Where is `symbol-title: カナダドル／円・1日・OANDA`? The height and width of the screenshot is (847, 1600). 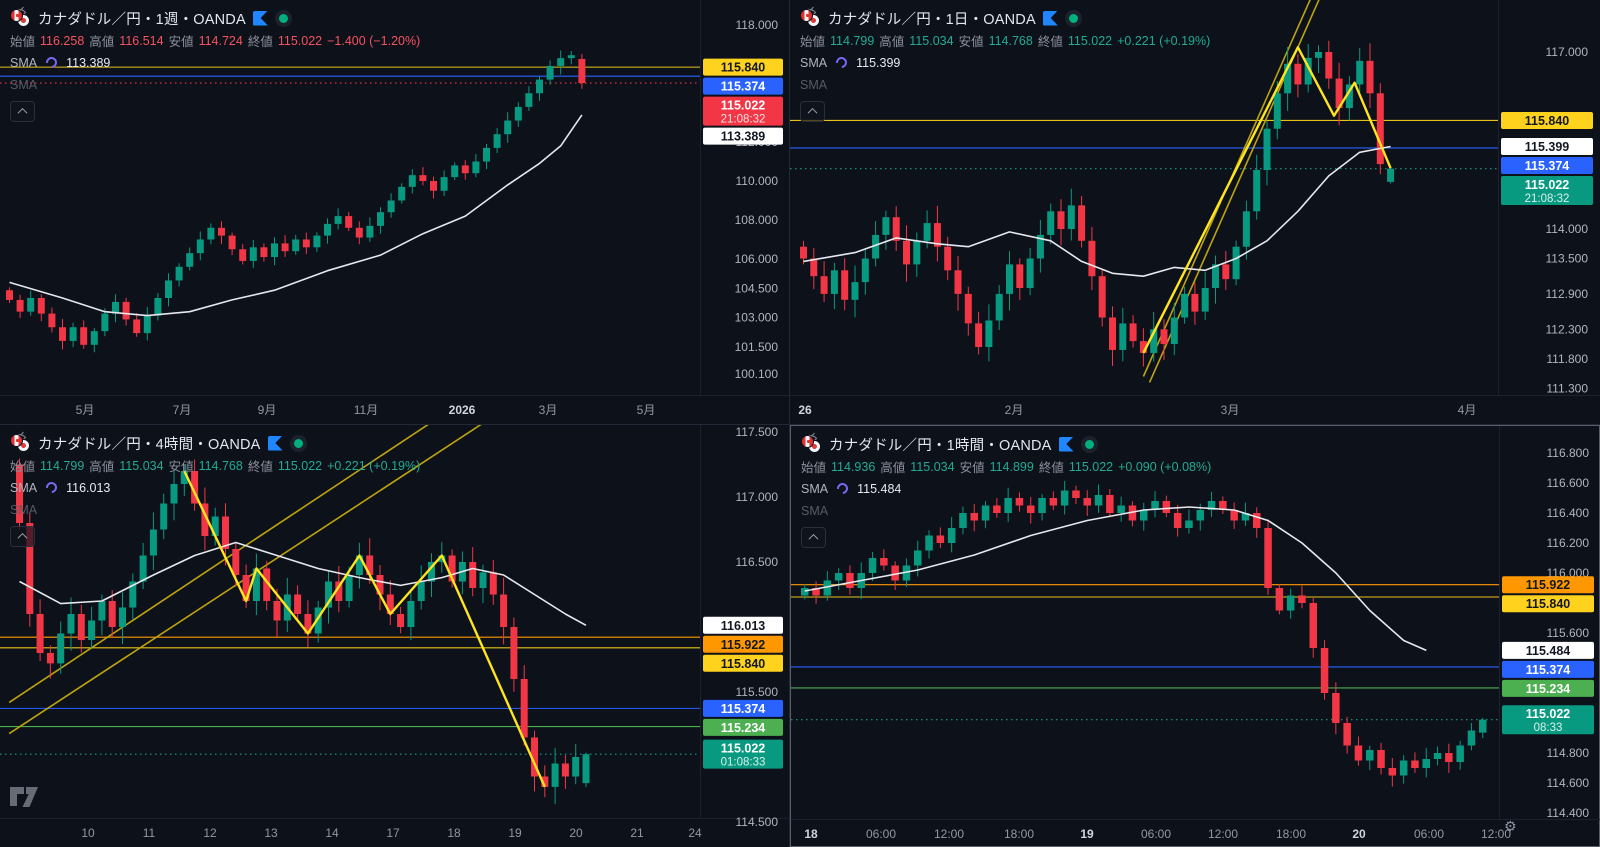
symbol-title: カナダドル／円・1日・OANDA is located at coordinates (932, 19).